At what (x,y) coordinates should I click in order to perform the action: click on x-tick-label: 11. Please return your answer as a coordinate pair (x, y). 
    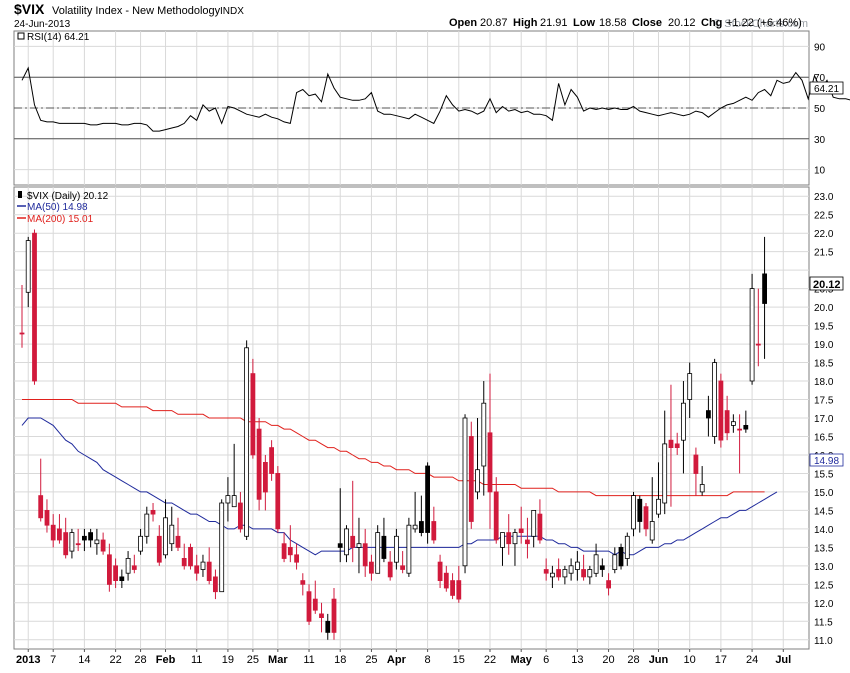
    Looking at the image, I should click on (196, 660).